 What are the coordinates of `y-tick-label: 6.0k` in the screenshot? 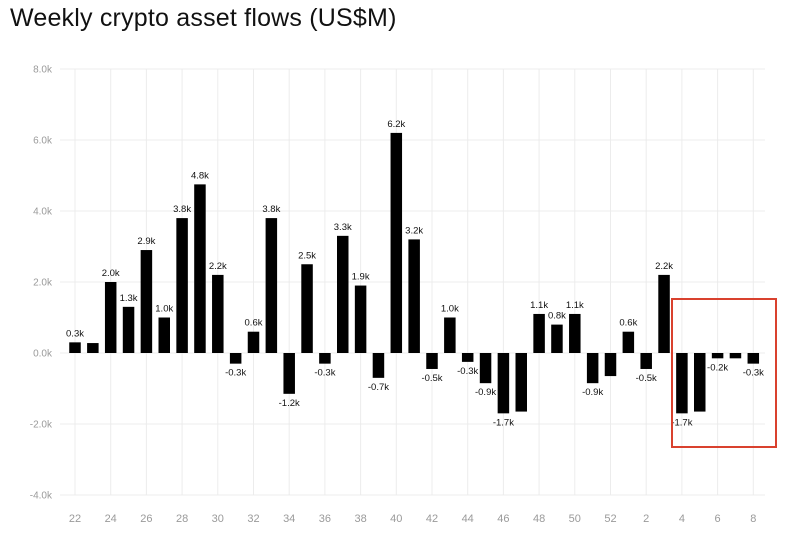 It's located at (43, 141).